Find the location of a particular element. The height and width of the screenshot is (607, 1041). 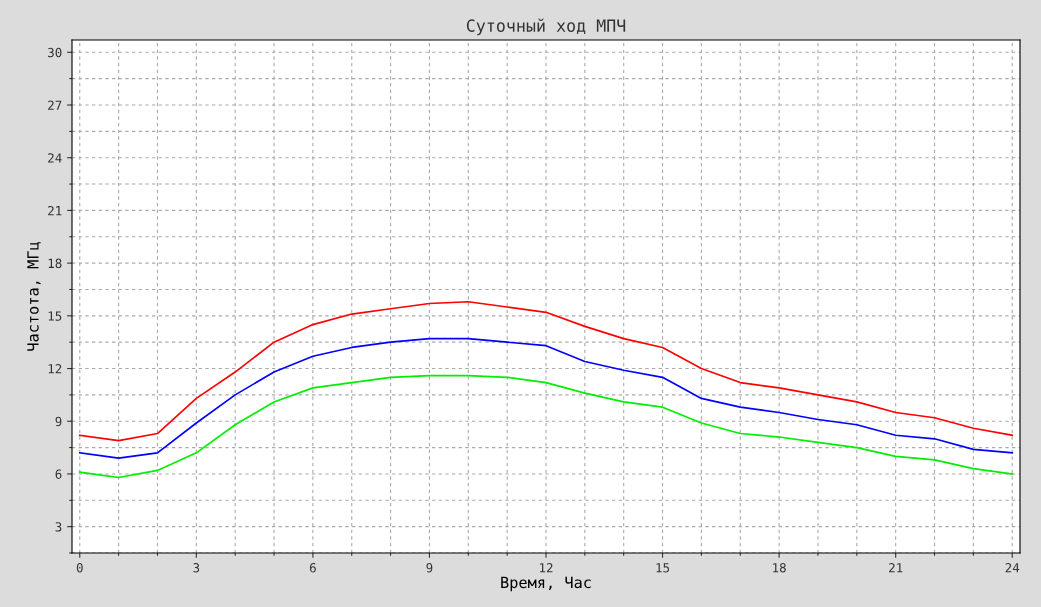

y-tick-label: 12 is located at coordinates (55, 369).